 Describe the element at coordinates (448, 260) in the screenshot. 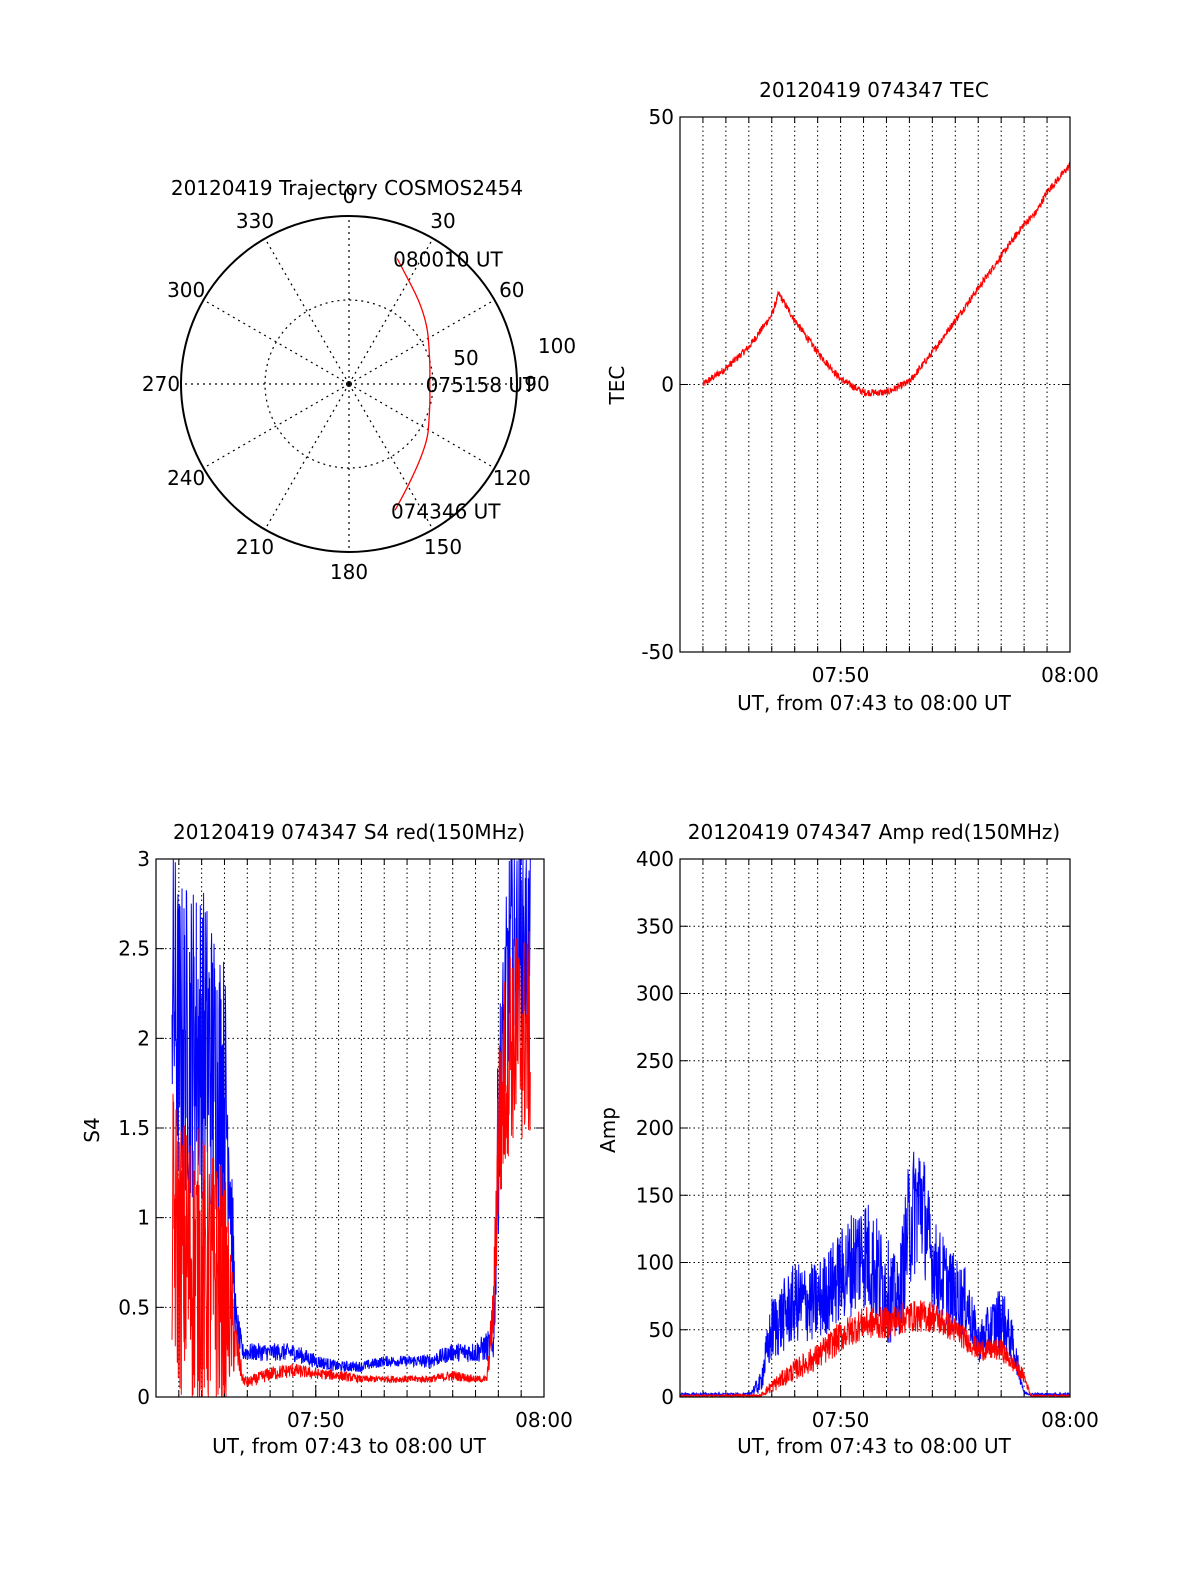

I see `trajectory-time-label-0: 080010 UT` at that location.